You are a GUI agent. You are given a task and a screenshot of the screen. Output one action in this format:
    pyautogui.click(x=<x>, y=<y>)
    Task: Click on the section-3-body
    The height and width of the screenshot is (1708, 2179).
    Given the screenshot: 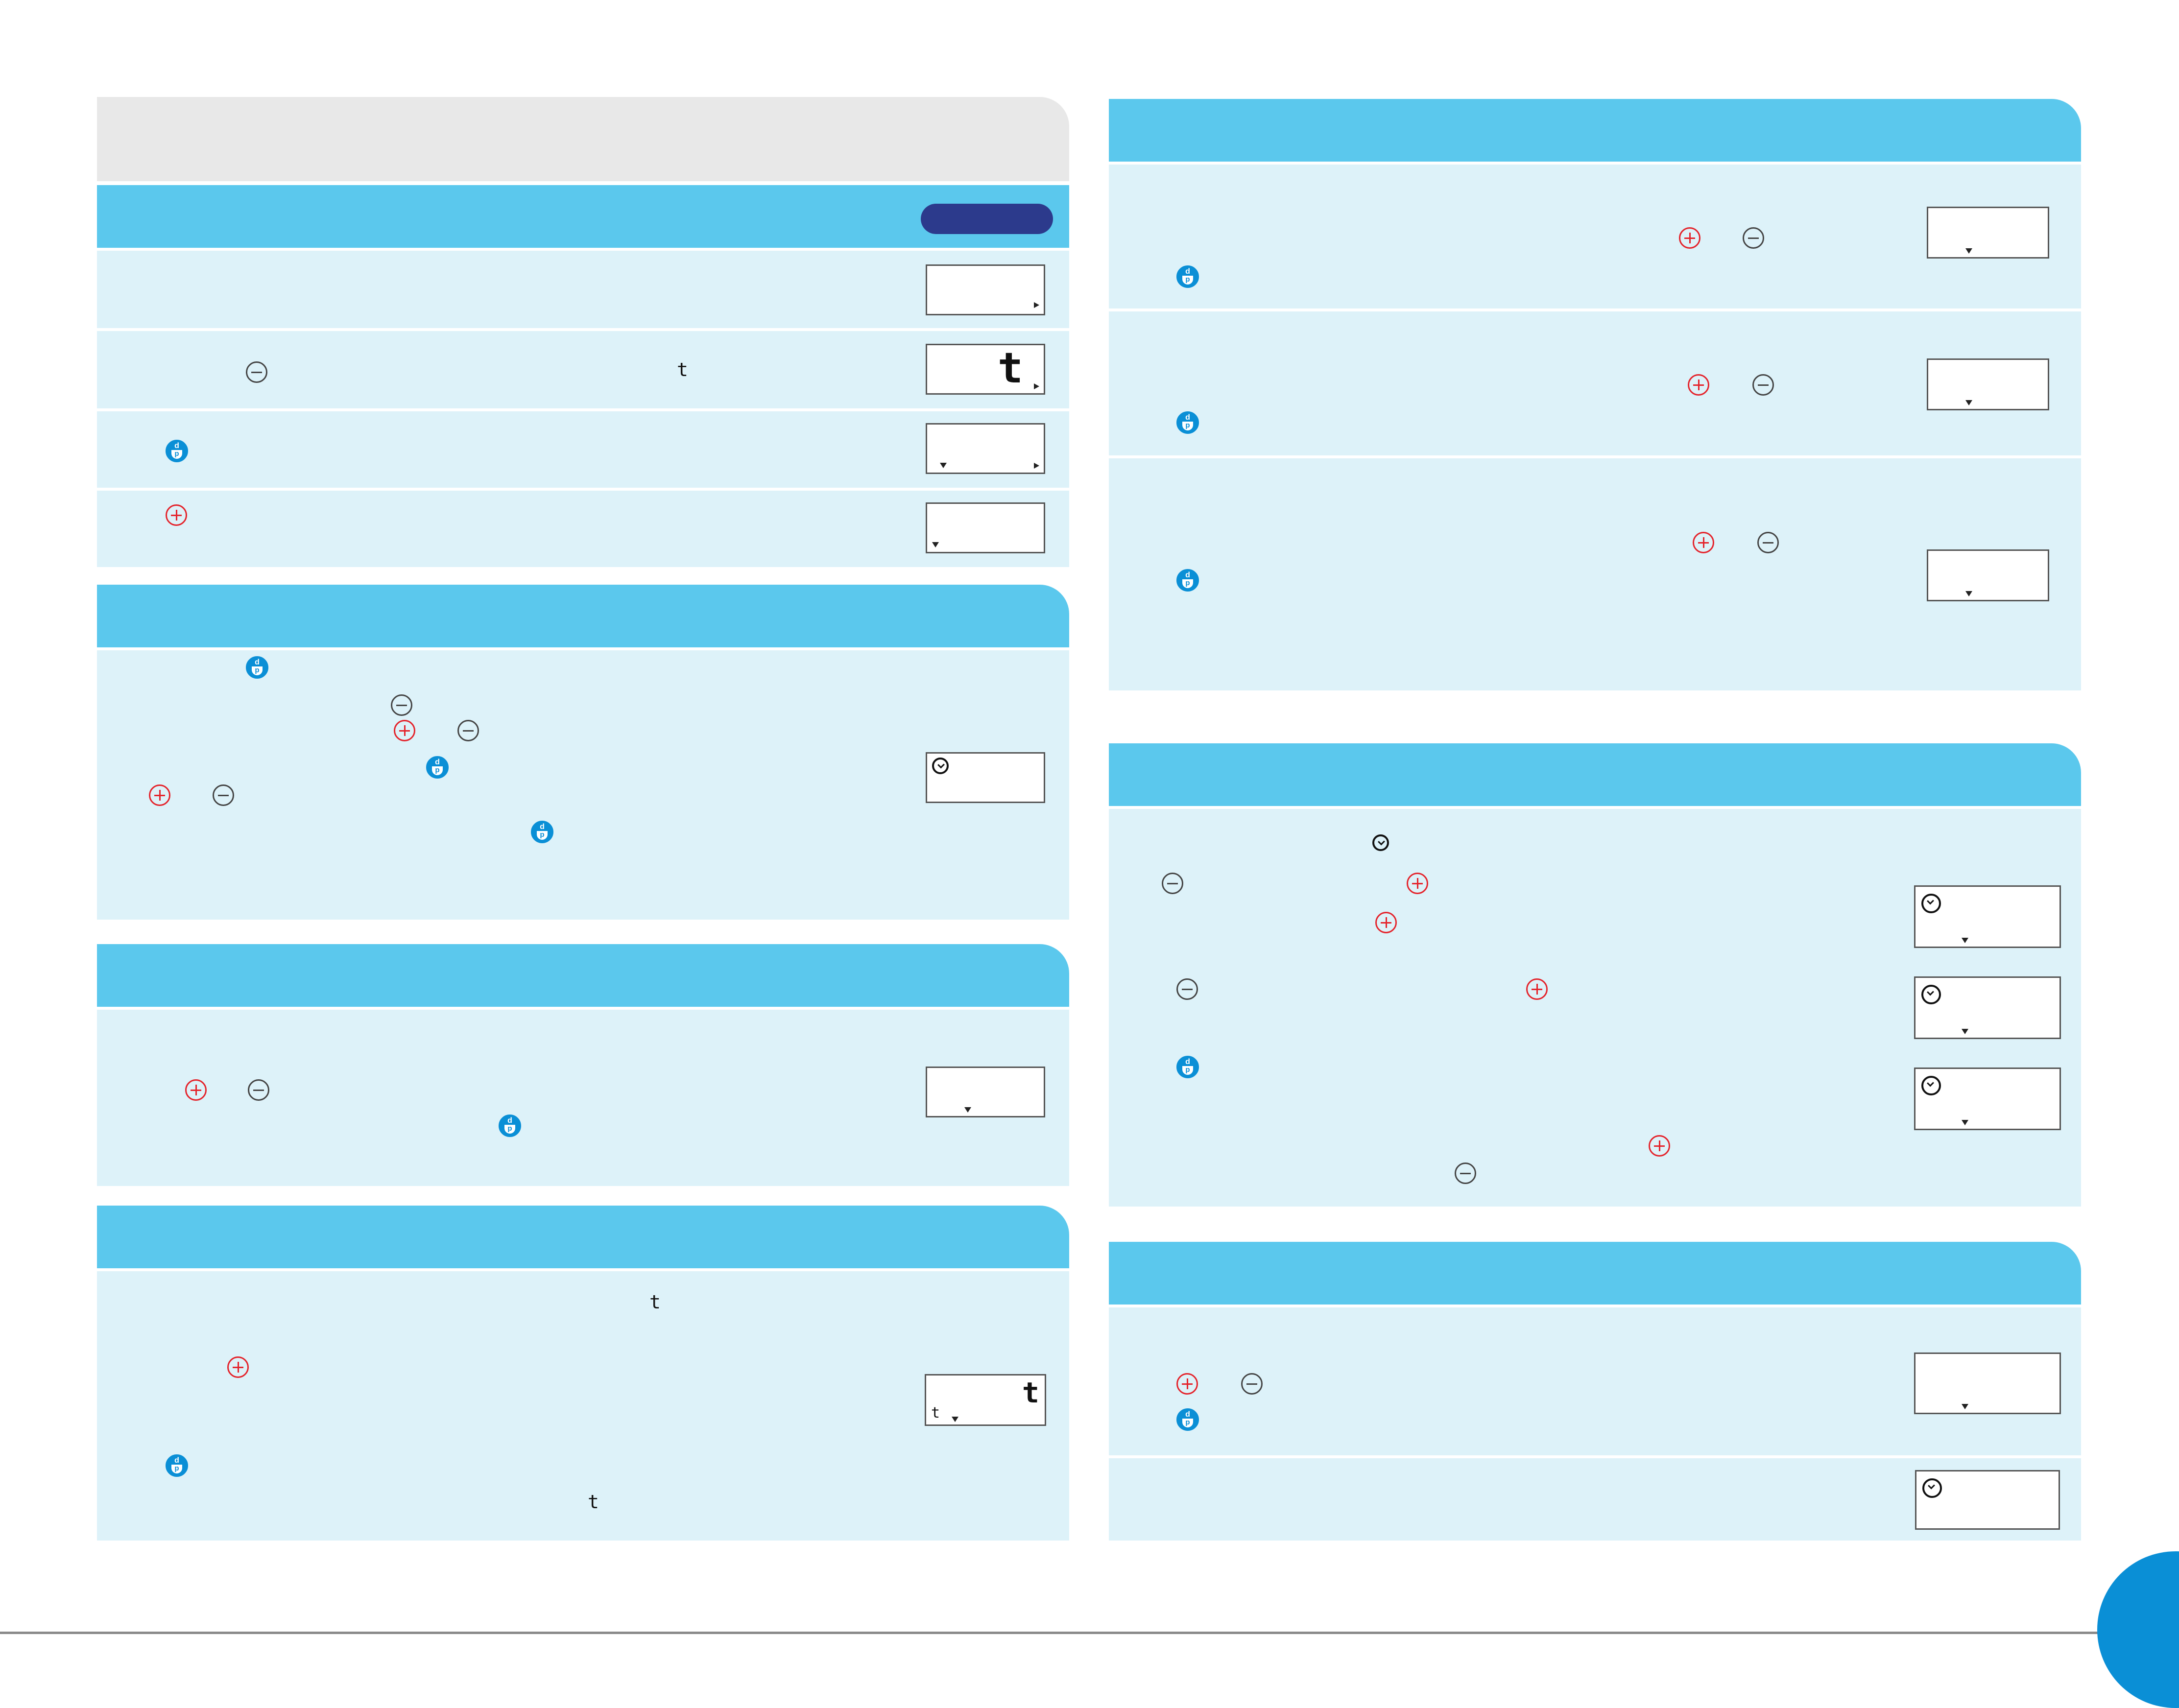 What is the action you would take?
    pyautogui.click(x=583, y=1098)
    